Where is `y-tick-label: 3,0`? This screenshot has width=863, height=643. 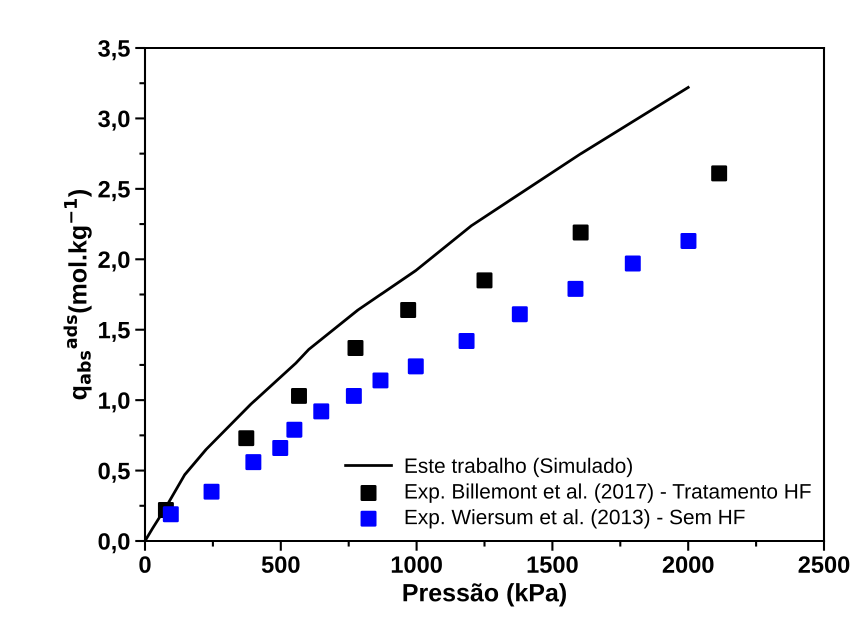 y-tick-label: 3,0 is located at coordinates (114, 120).